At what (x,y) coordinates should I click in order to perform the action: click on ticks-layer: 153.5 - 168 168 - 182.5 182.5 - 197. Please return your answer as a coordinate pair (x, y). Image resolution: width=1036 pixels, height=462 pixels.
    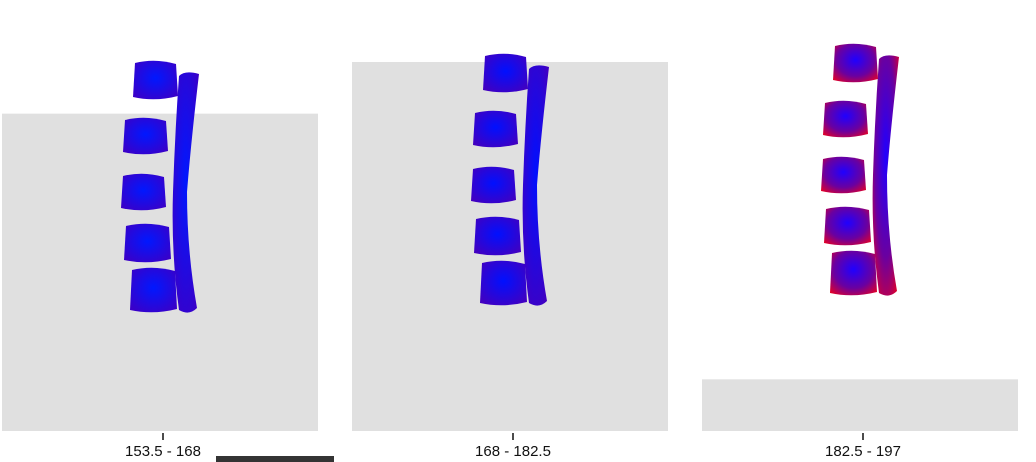
    Looking at the image, I should click on (513, 446).